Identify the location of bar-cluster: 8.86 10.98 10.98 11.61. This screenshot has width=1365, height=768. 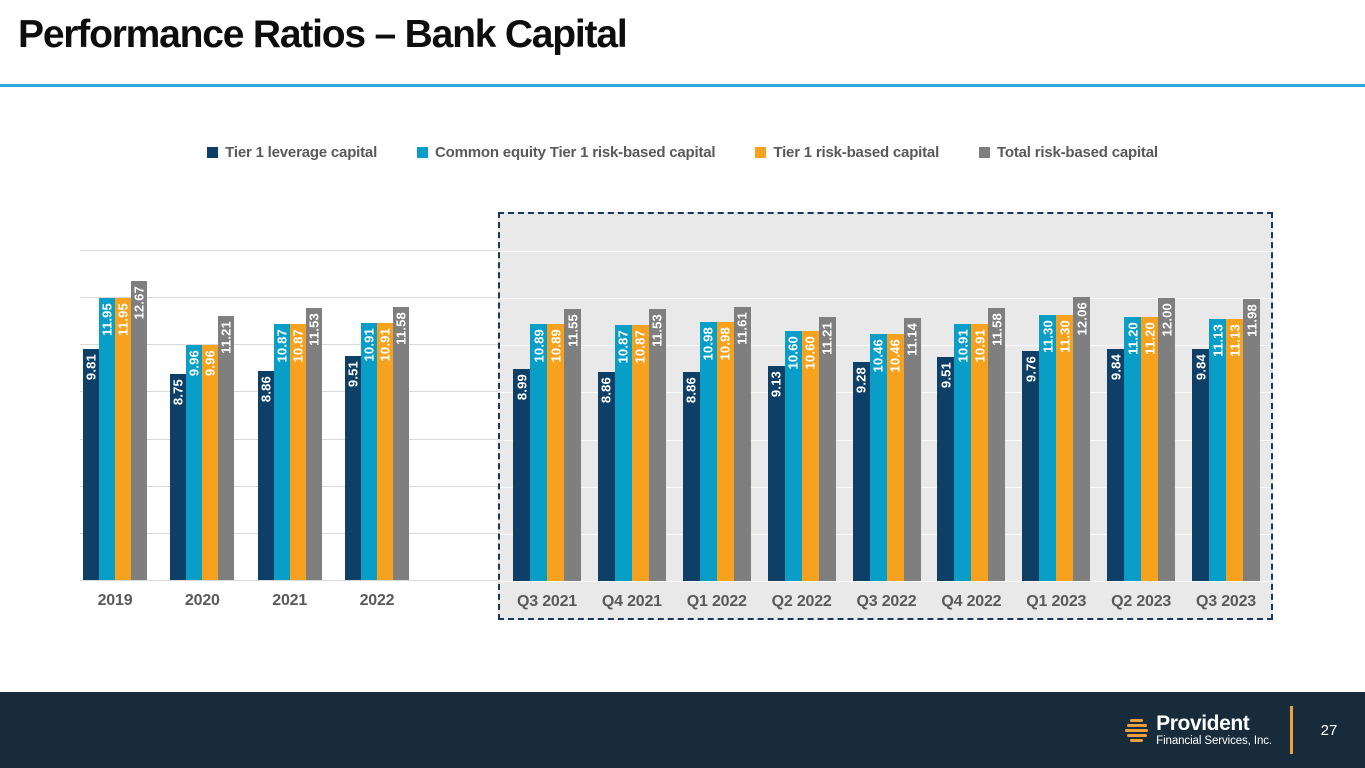
(717, 444).